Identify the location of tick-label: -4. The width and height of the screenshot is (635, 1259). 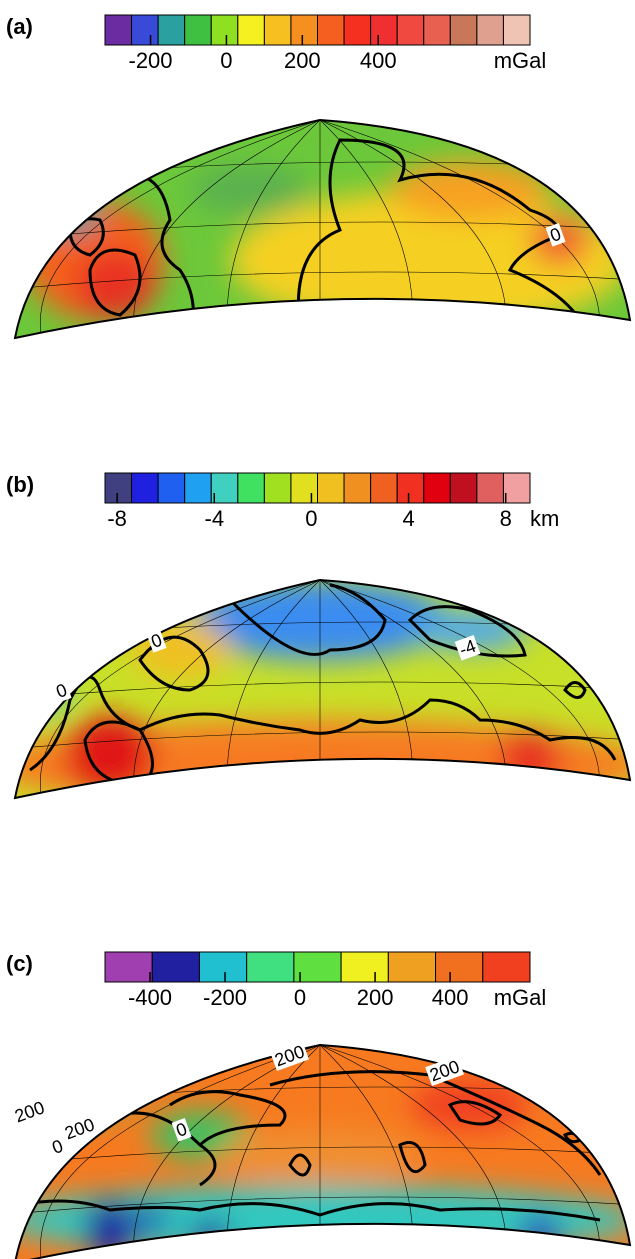
(215, 518).